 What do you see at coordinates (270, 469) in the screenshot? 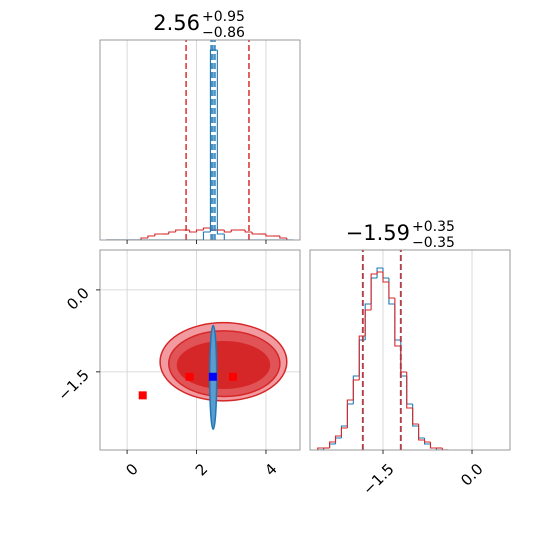
I see `x-tick-label: 4` at bounding box center [270, 469].